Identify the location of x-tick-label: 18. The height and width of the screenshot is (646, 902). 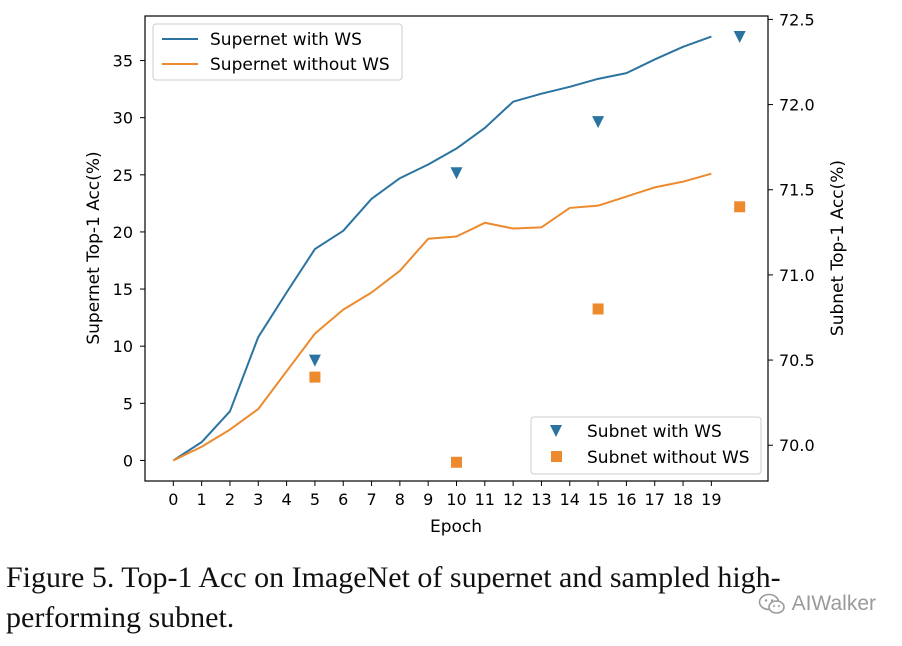
(683, 499).